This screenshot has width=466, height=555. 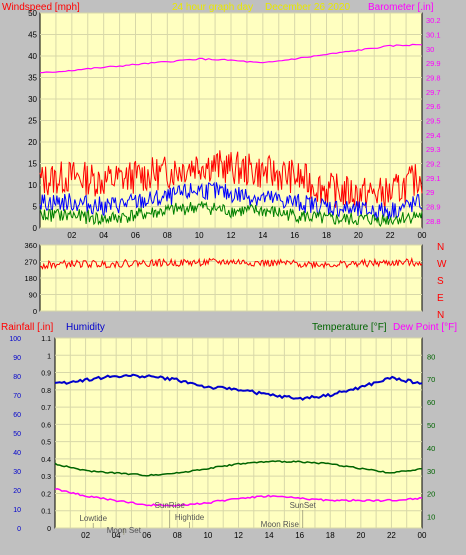 What do you see at coordinates (433, 92) in the screenshot?
I see `barometer-tick-label: 29.7` at bounding box center [433, 92].